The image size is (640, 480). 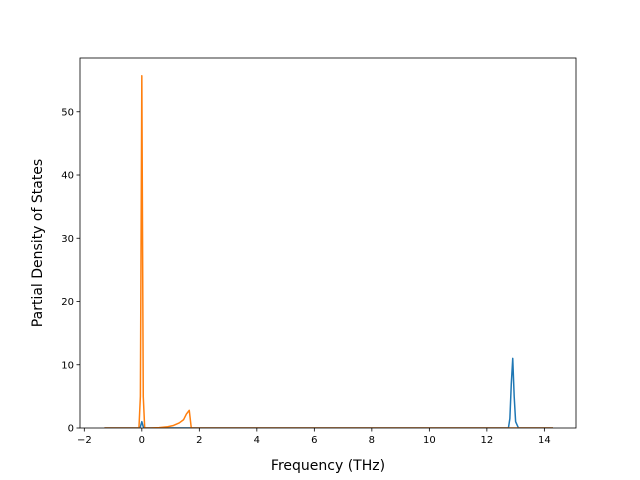 I want to click on x-tick-label: 8, so click(x=372, y=440).